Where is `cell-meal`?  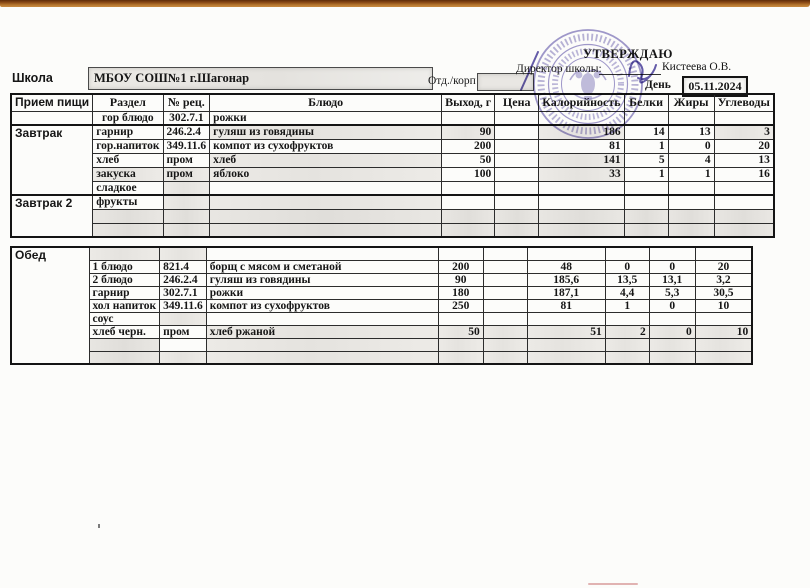 cell-meal is located at coordinates (52, 118).